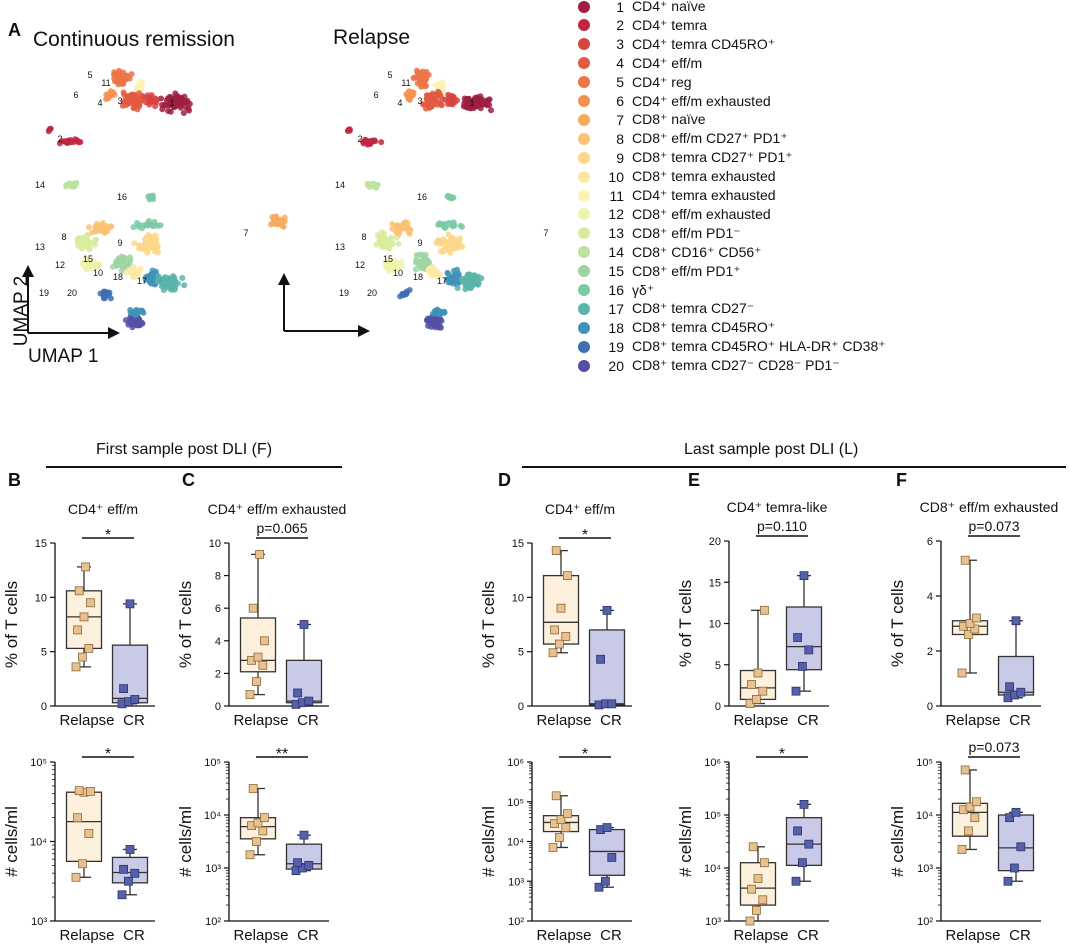 The width and height of the screenshot is (1069, 947). What do you see at coordinates (282, 528) in the screenshot?
I see `significance-label: p=0.065` at bounding box center [282, 528].